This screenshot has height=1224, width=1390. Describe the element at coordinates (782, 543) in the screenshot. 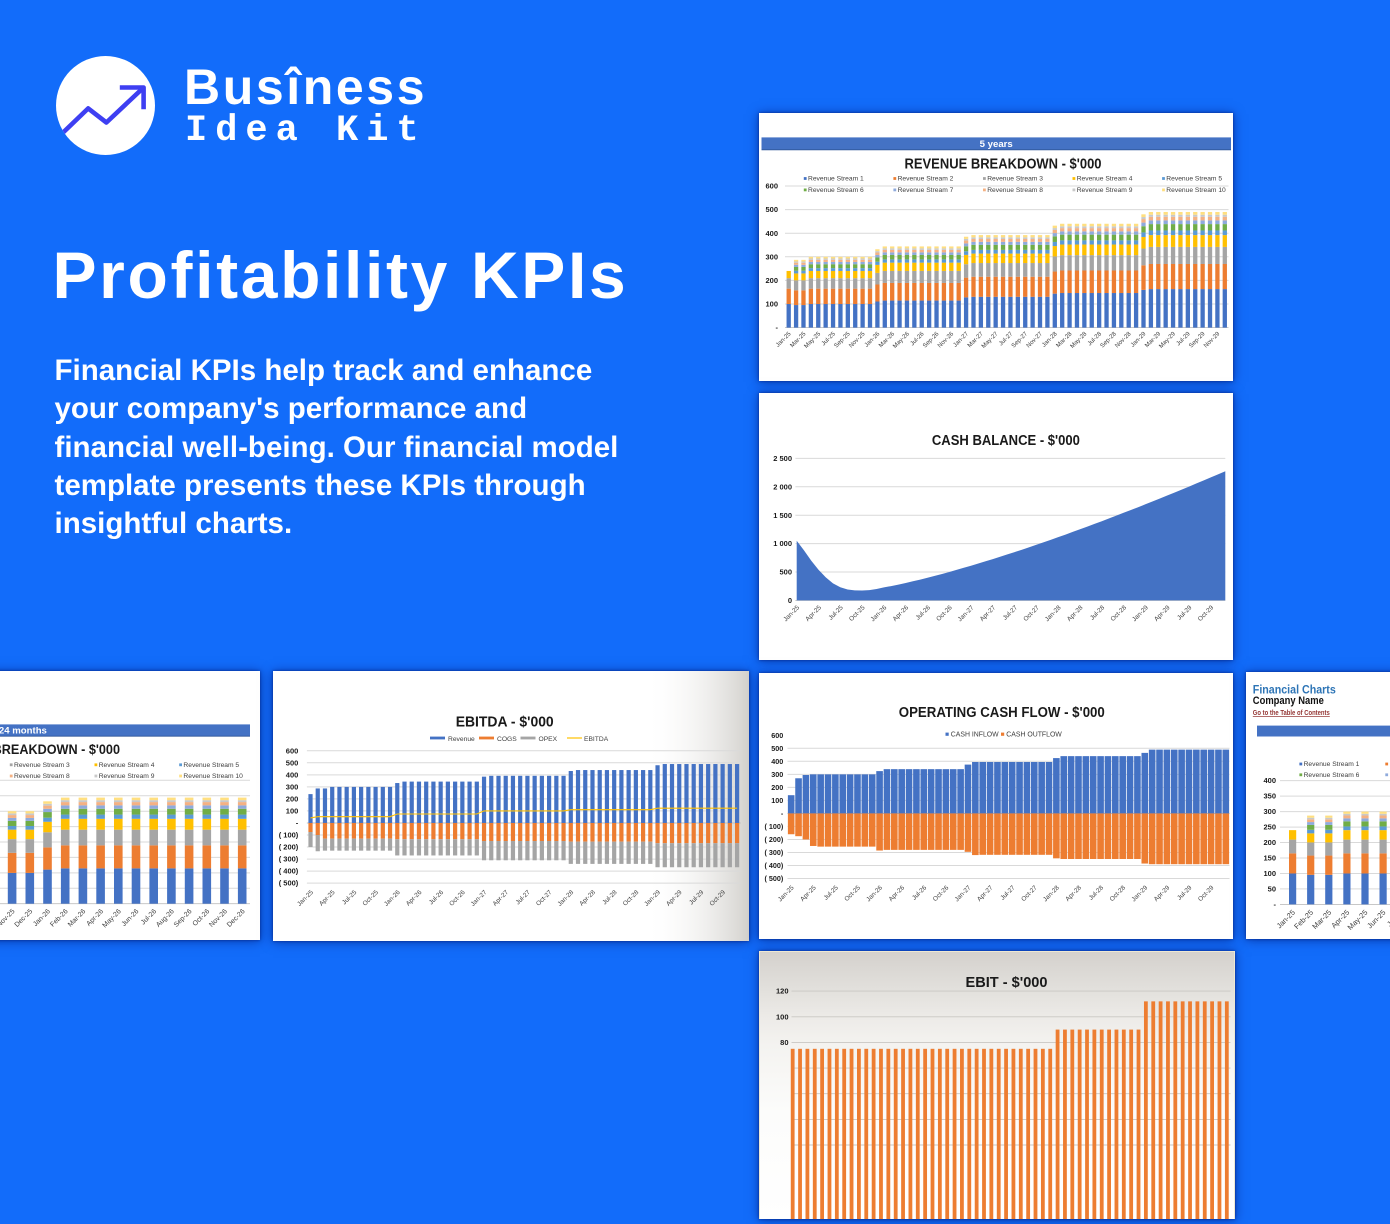

I see `svg-text: 1 000` at that location.